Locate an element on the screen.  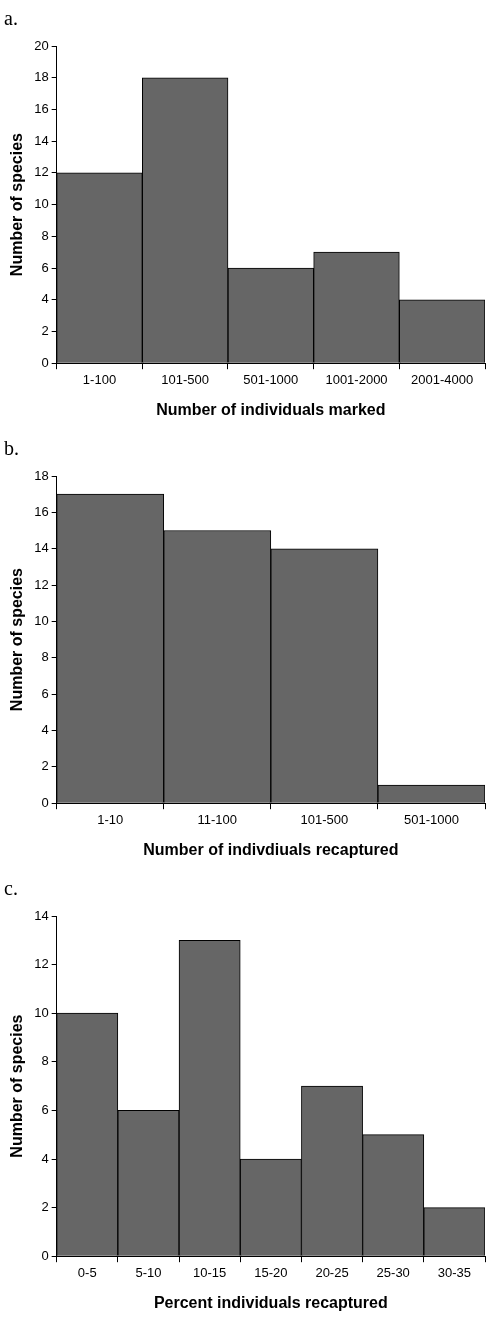
x-axis-title: Number of individuals marked is located at coordinates (271, 409).